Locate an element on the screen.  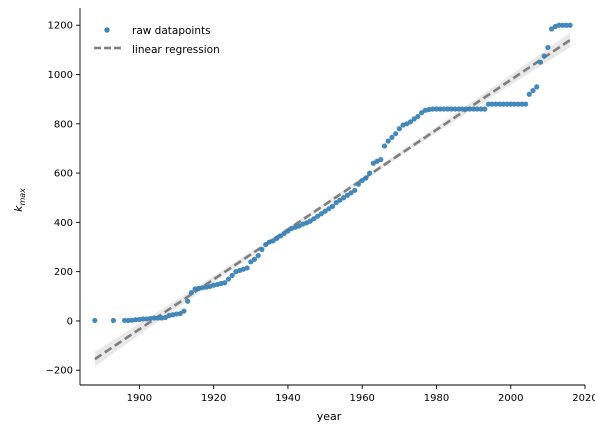
x-tick-label: 2020 is located at coordinates (583, 398).